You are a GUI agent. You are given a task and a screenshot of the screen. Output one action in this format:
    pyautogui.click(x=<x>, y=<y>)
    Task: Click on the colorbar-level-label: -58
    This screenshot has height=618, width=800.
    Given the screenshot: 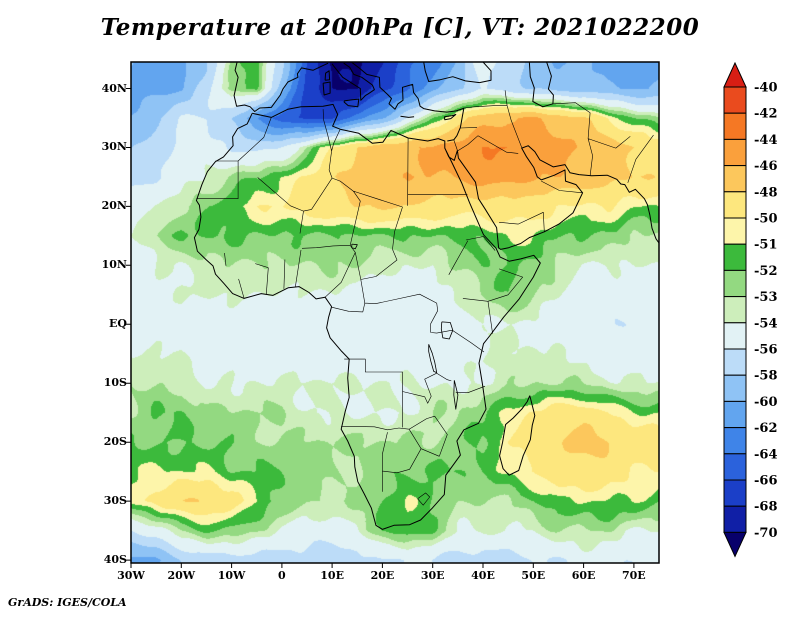 What is the action you would take?
    pyautogui.click(x=766, y=376)
    